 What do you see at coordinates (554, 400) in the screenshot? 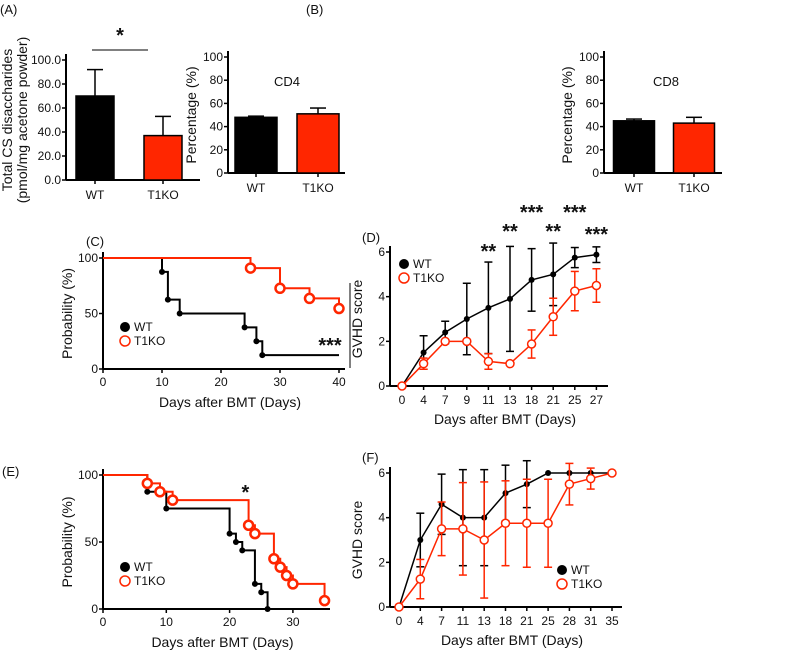
I see `x-tick-label: 21` at bounding box center [554, 400].